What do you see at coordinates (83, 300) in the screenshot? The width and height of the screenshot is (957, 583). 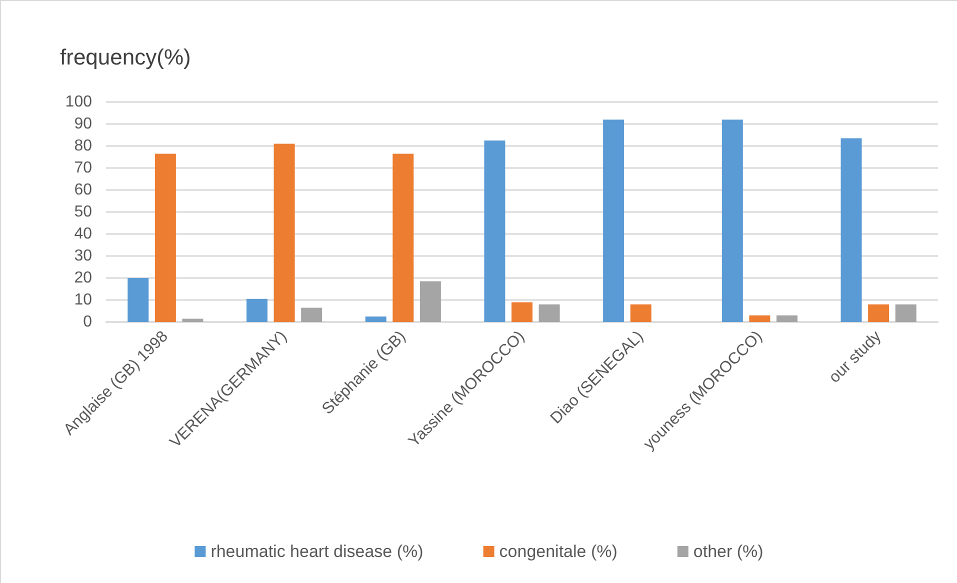 I see `y-tick-label: 10` at bounding box center [83, 300].